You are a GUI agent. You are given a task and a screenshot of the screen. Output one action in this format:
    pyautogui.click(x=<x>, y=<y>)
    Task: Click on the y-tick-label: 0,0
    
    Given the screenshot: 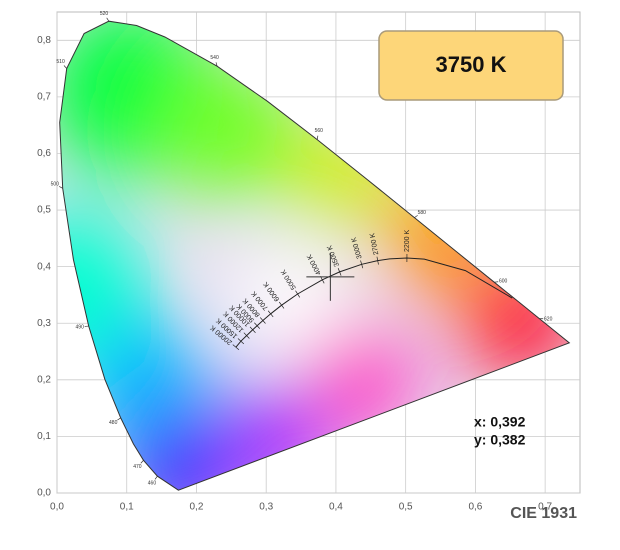 What is the action you would take?
    pyautogui.click(x=44, y=493)
    